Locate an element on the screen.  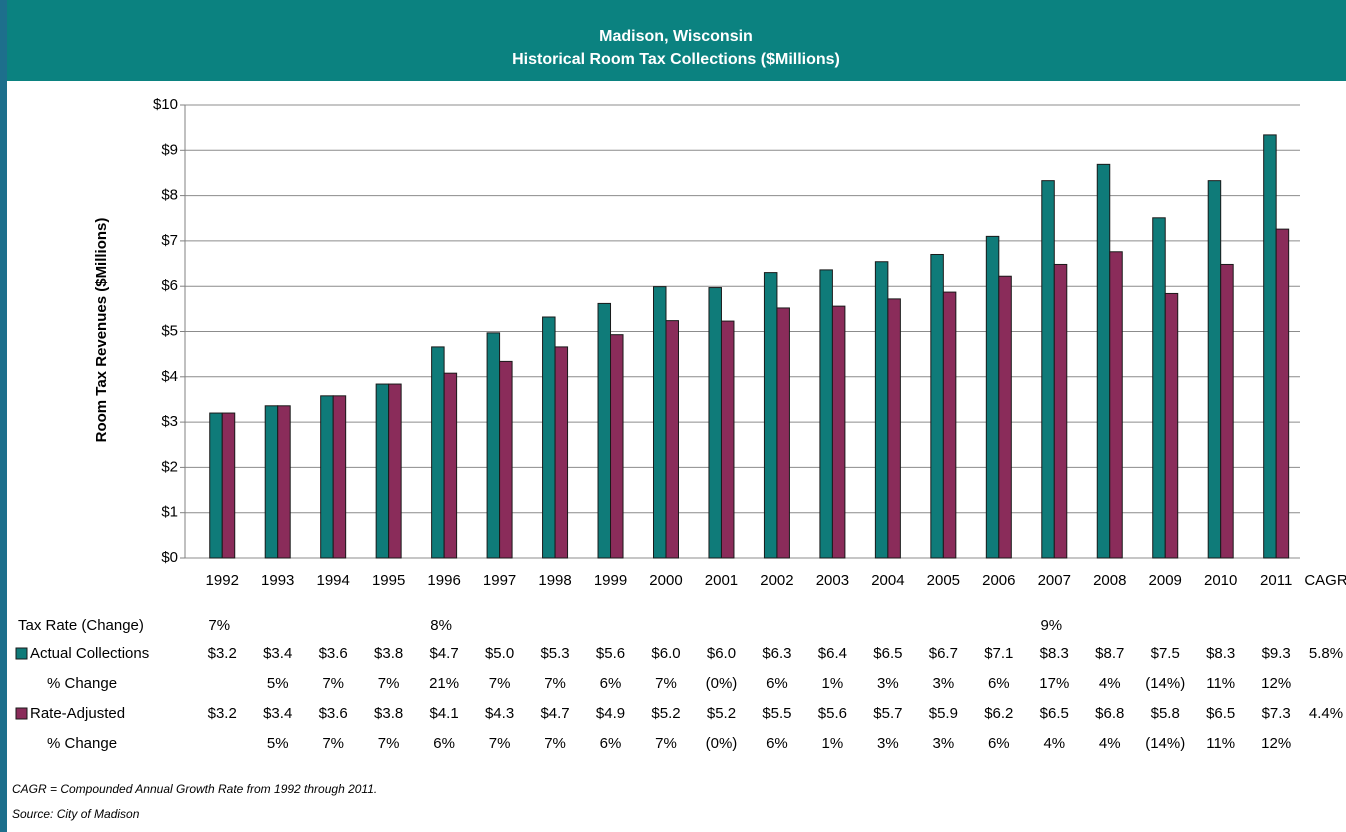
y-tick-label: $4 is located at coordinates (169, 376).